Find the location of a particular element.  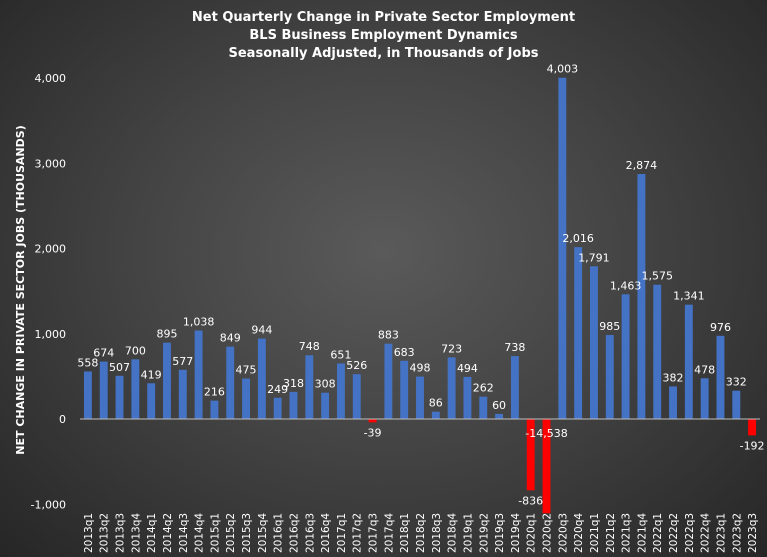

data-label-2016q3: 748 is located at coordinates (309, 346).